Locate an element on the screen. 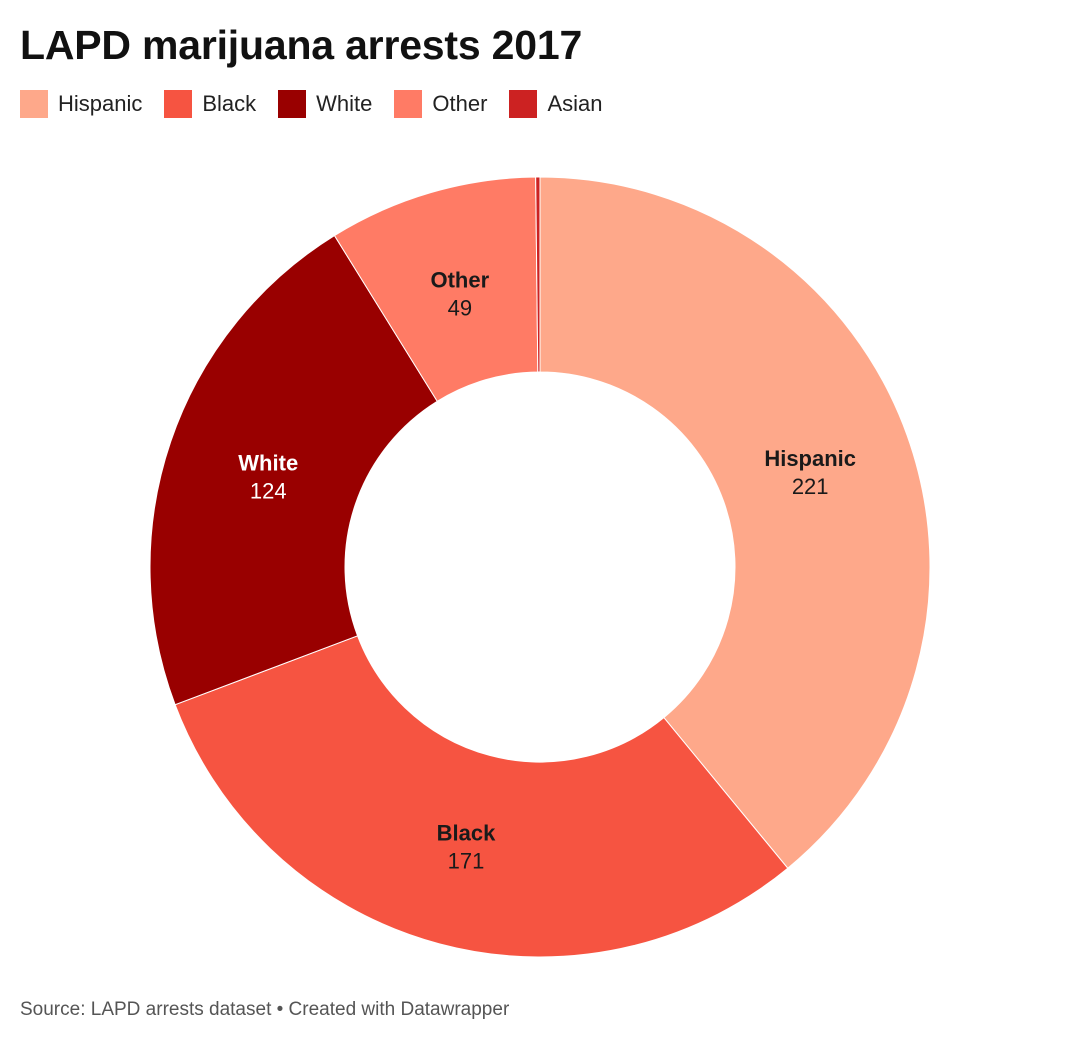 The image size is (1080, 1044). legend-item-asian: Asian is located at coordinates (556, 104).